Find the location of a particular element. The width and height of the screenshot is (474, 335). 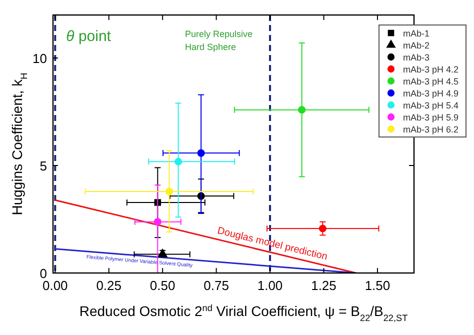

x-tick-label: 0.00 is located at coordinates (55, 285).